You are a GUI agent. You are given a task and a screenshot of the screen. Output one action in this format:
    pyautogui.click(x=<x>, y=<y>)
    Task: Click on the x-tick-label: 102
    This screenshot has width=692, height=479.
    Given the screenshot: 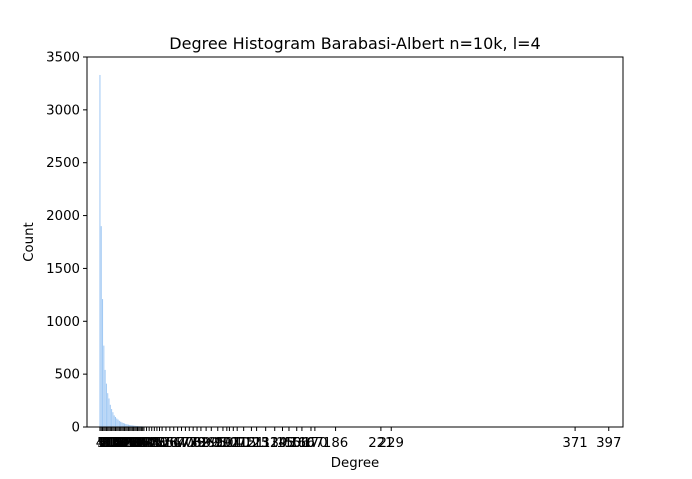 What is the action you would take?
    pyautogui.click(x=226, y=443)
    